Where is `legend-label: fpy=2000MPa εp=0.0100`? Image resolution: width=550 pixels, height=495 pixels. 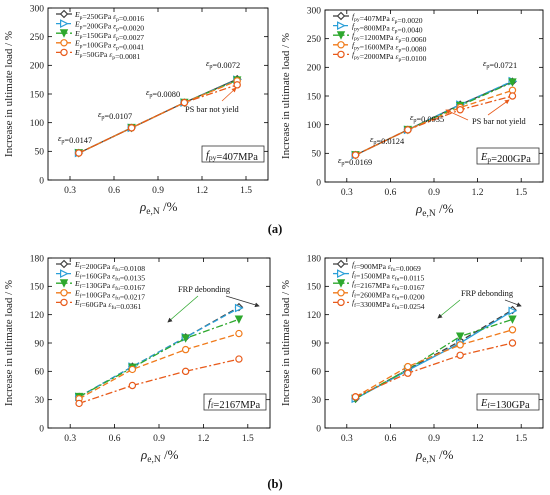
legend-label: fpy=2000MPa εp=0.0100 is located at coordinates (389, 56).